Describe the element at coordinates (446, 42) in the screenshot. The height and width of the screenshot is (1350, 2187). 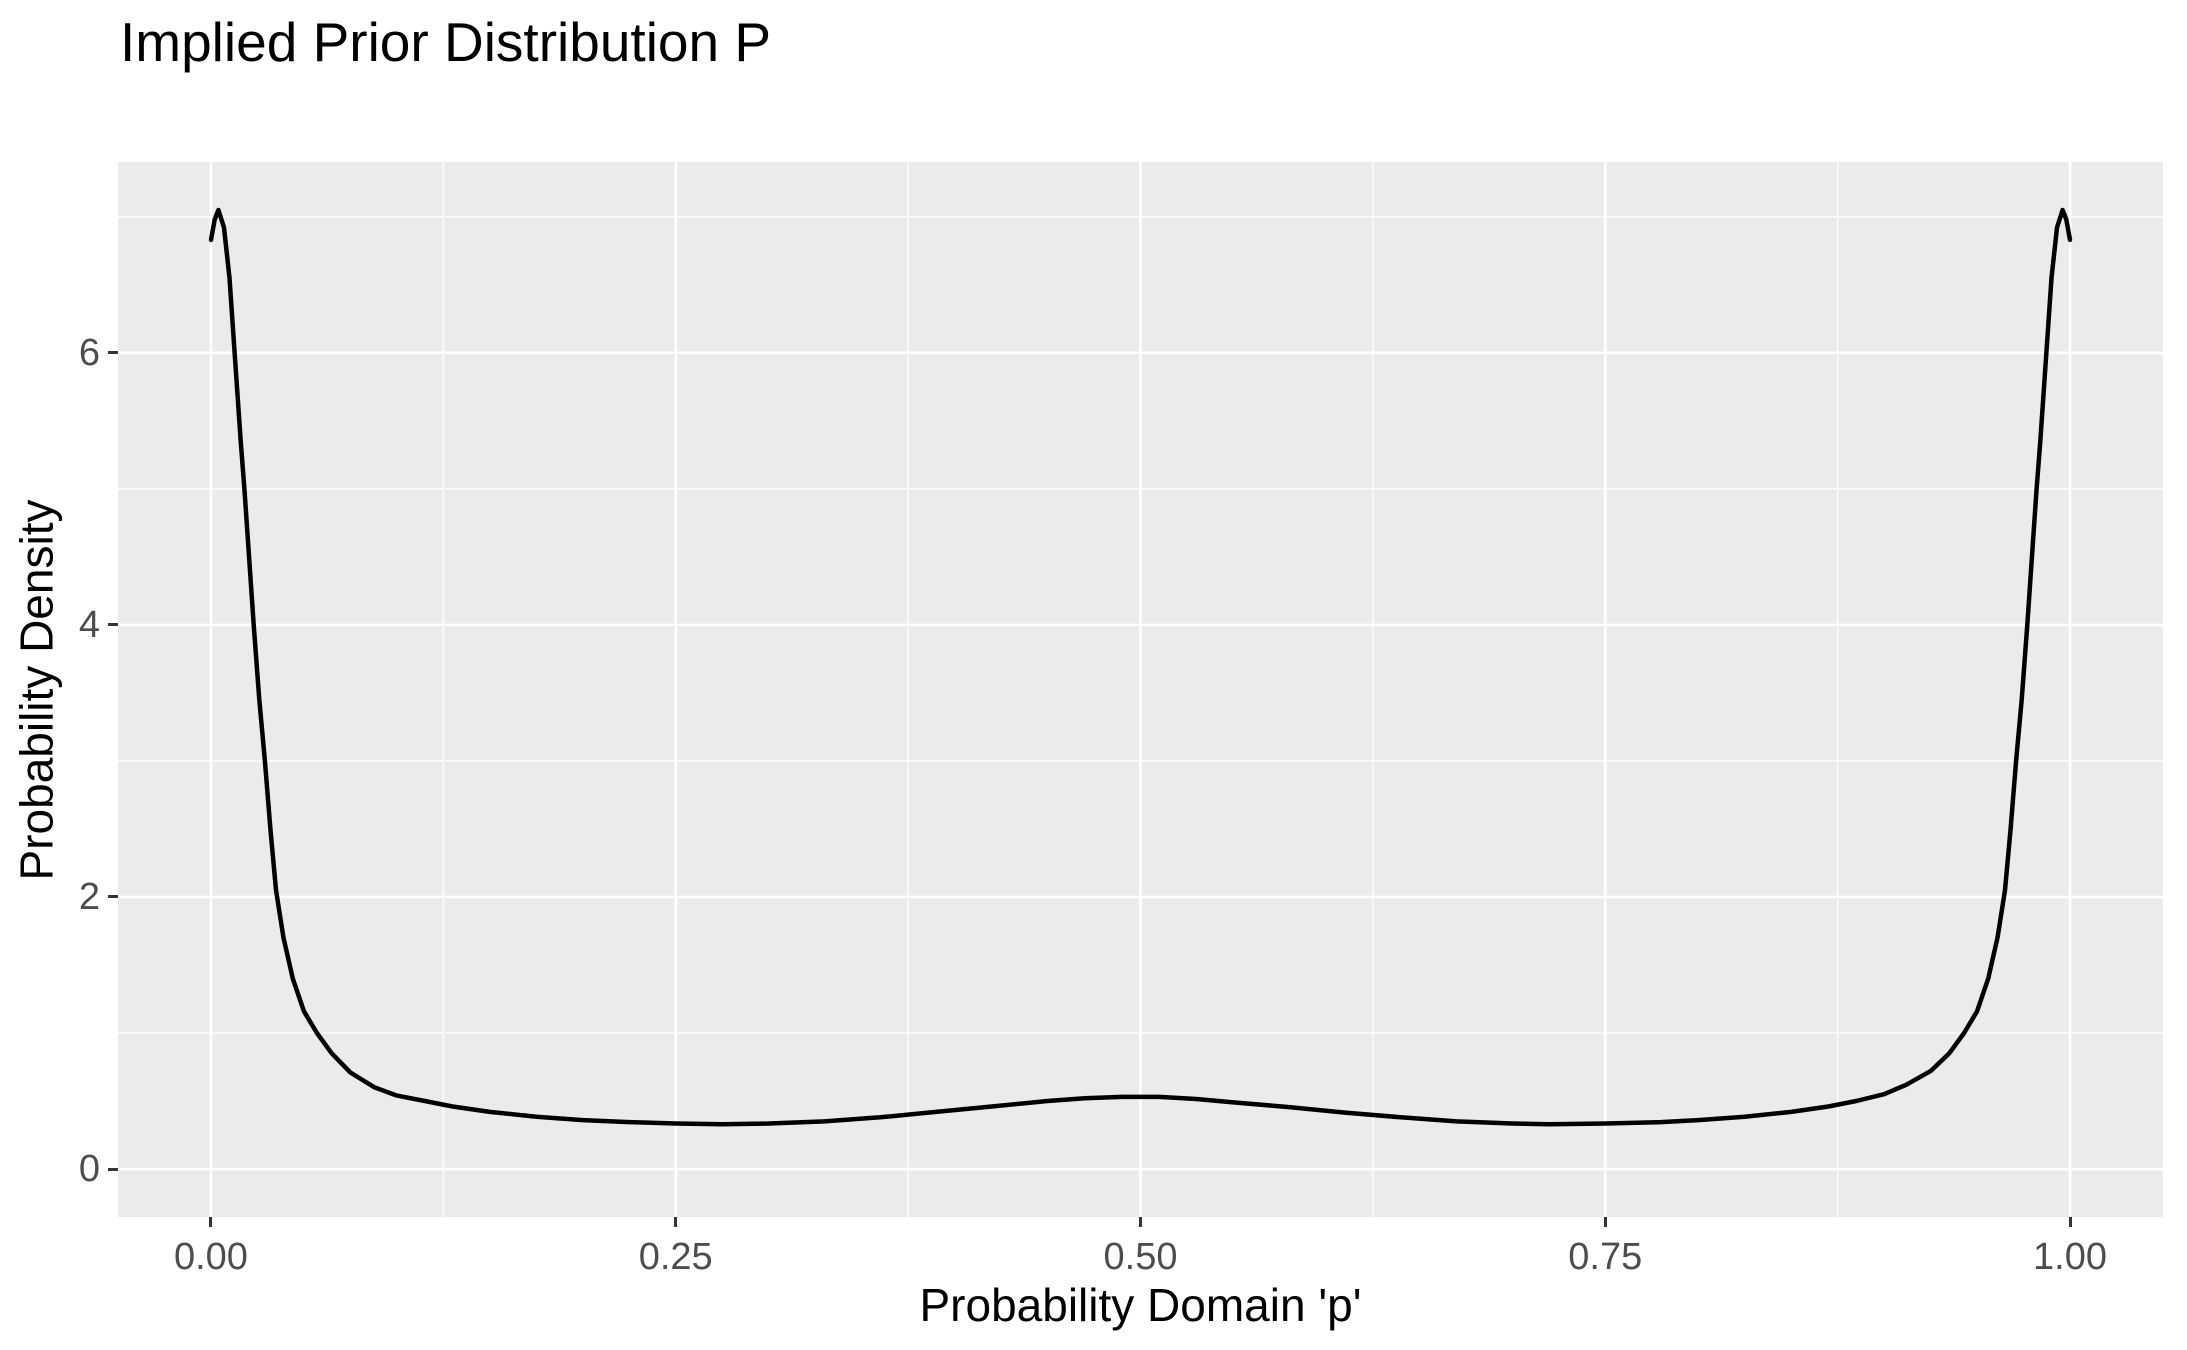
I see `chart-title: Implied Prior Distribution P` at that location.